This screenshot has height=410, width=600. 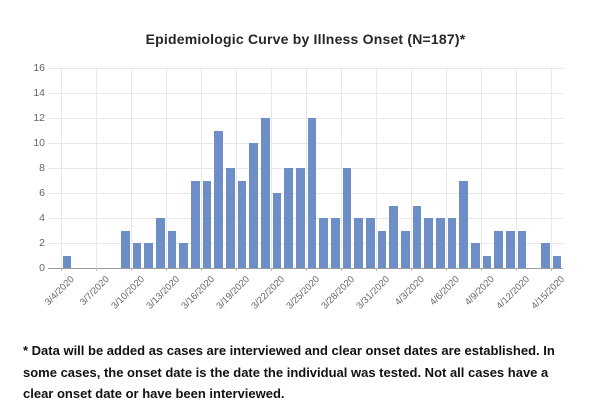 What do you see at coordinates (522, 249) in the screenshot?
I see `bar-4/12/2020` at bounding box center [522, 249].